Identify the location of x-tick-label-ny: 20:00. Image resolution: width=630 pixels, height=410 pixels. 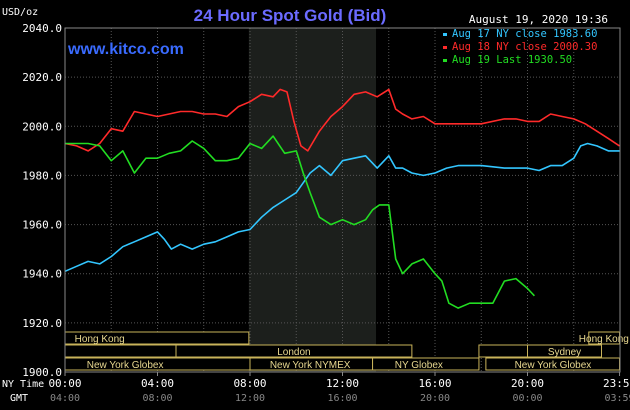
(527, 383).